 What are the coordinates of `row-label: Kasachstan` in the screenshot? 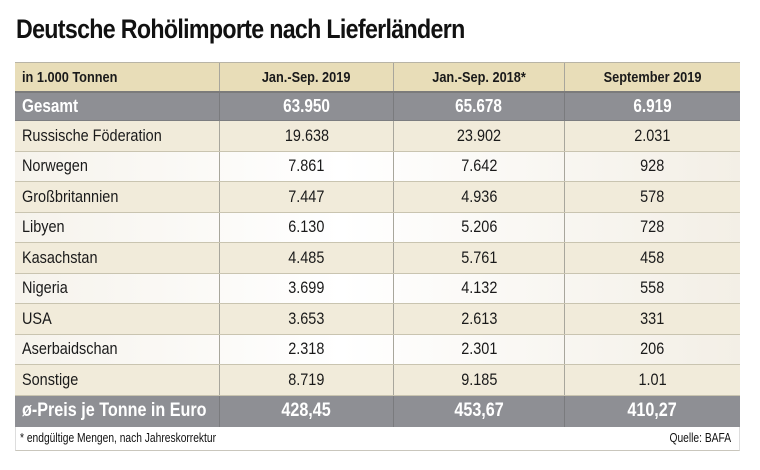 It's located at (60, 257).